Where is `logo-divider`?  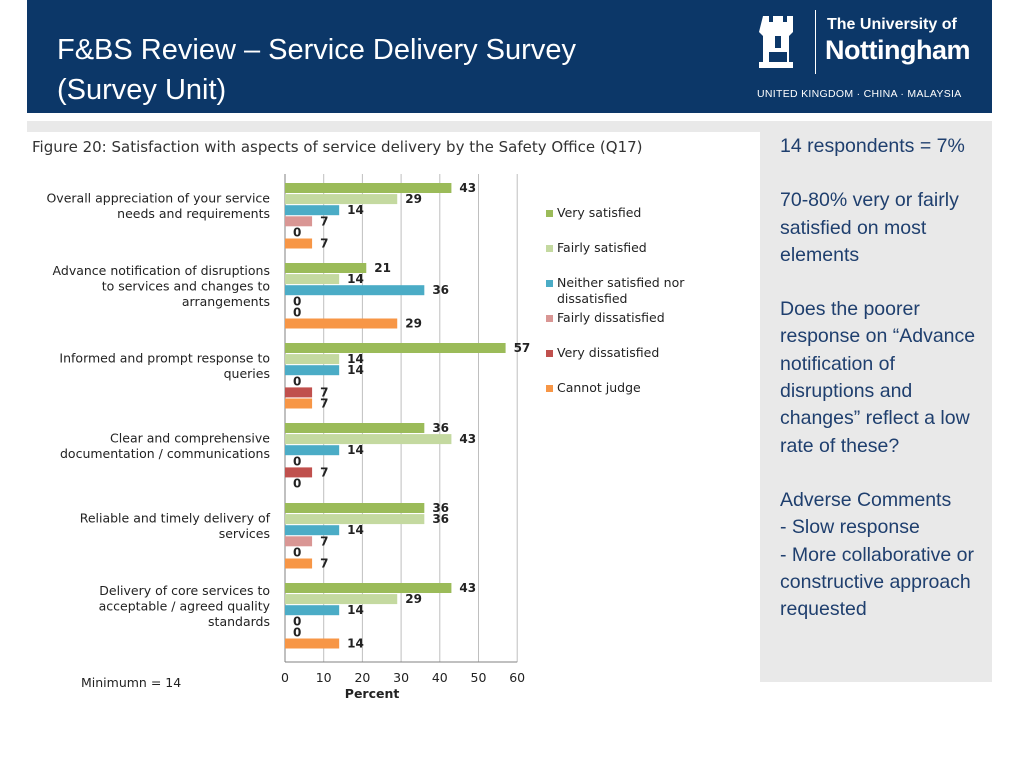
logo-divider is located at coordinates (815, 42).